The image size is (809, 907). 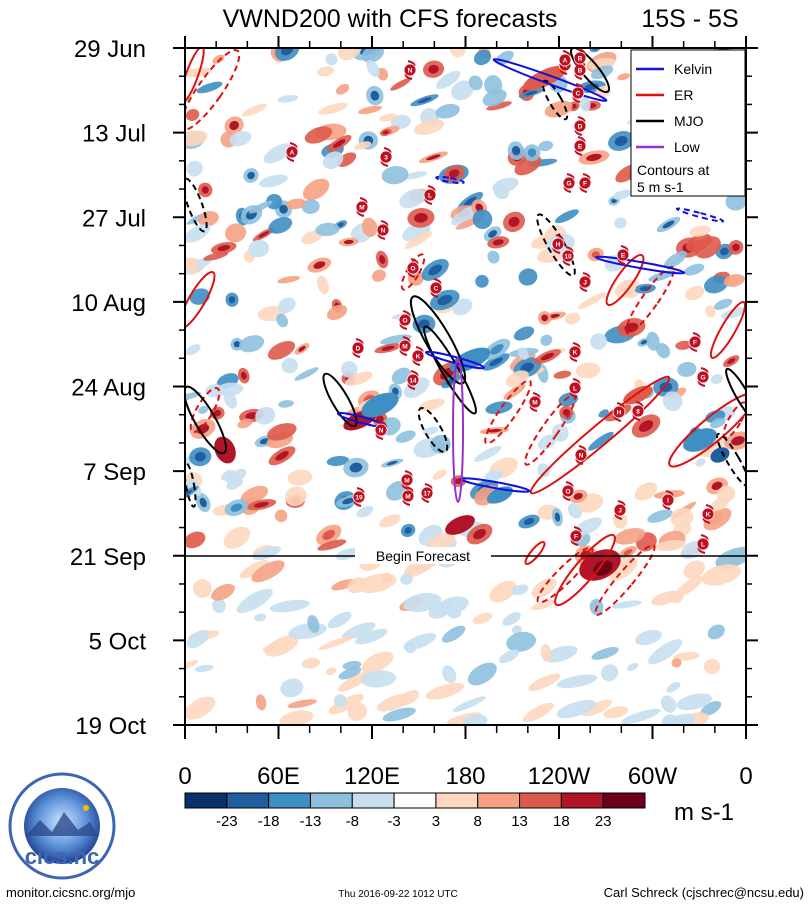 What do you see at coordinates (585, 282) in the screenshot?
I see `storm-marker: J` at bounding box center [585, 282].